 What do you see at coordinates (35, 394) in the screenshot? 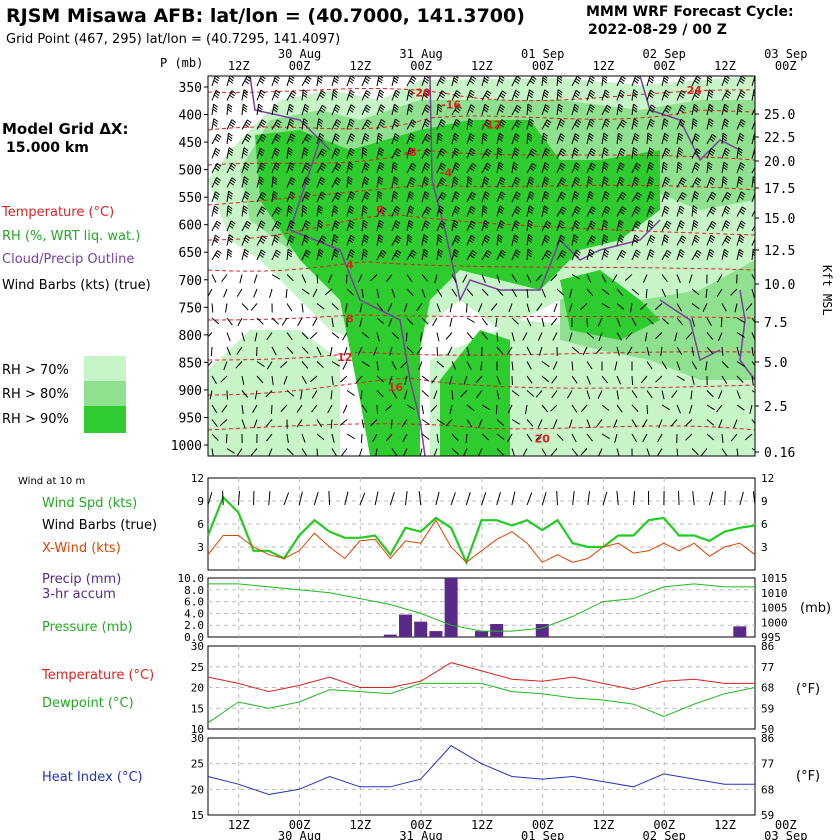
I see `legend-rh80-label: RH > 80%` at bounding box center [35, 394].